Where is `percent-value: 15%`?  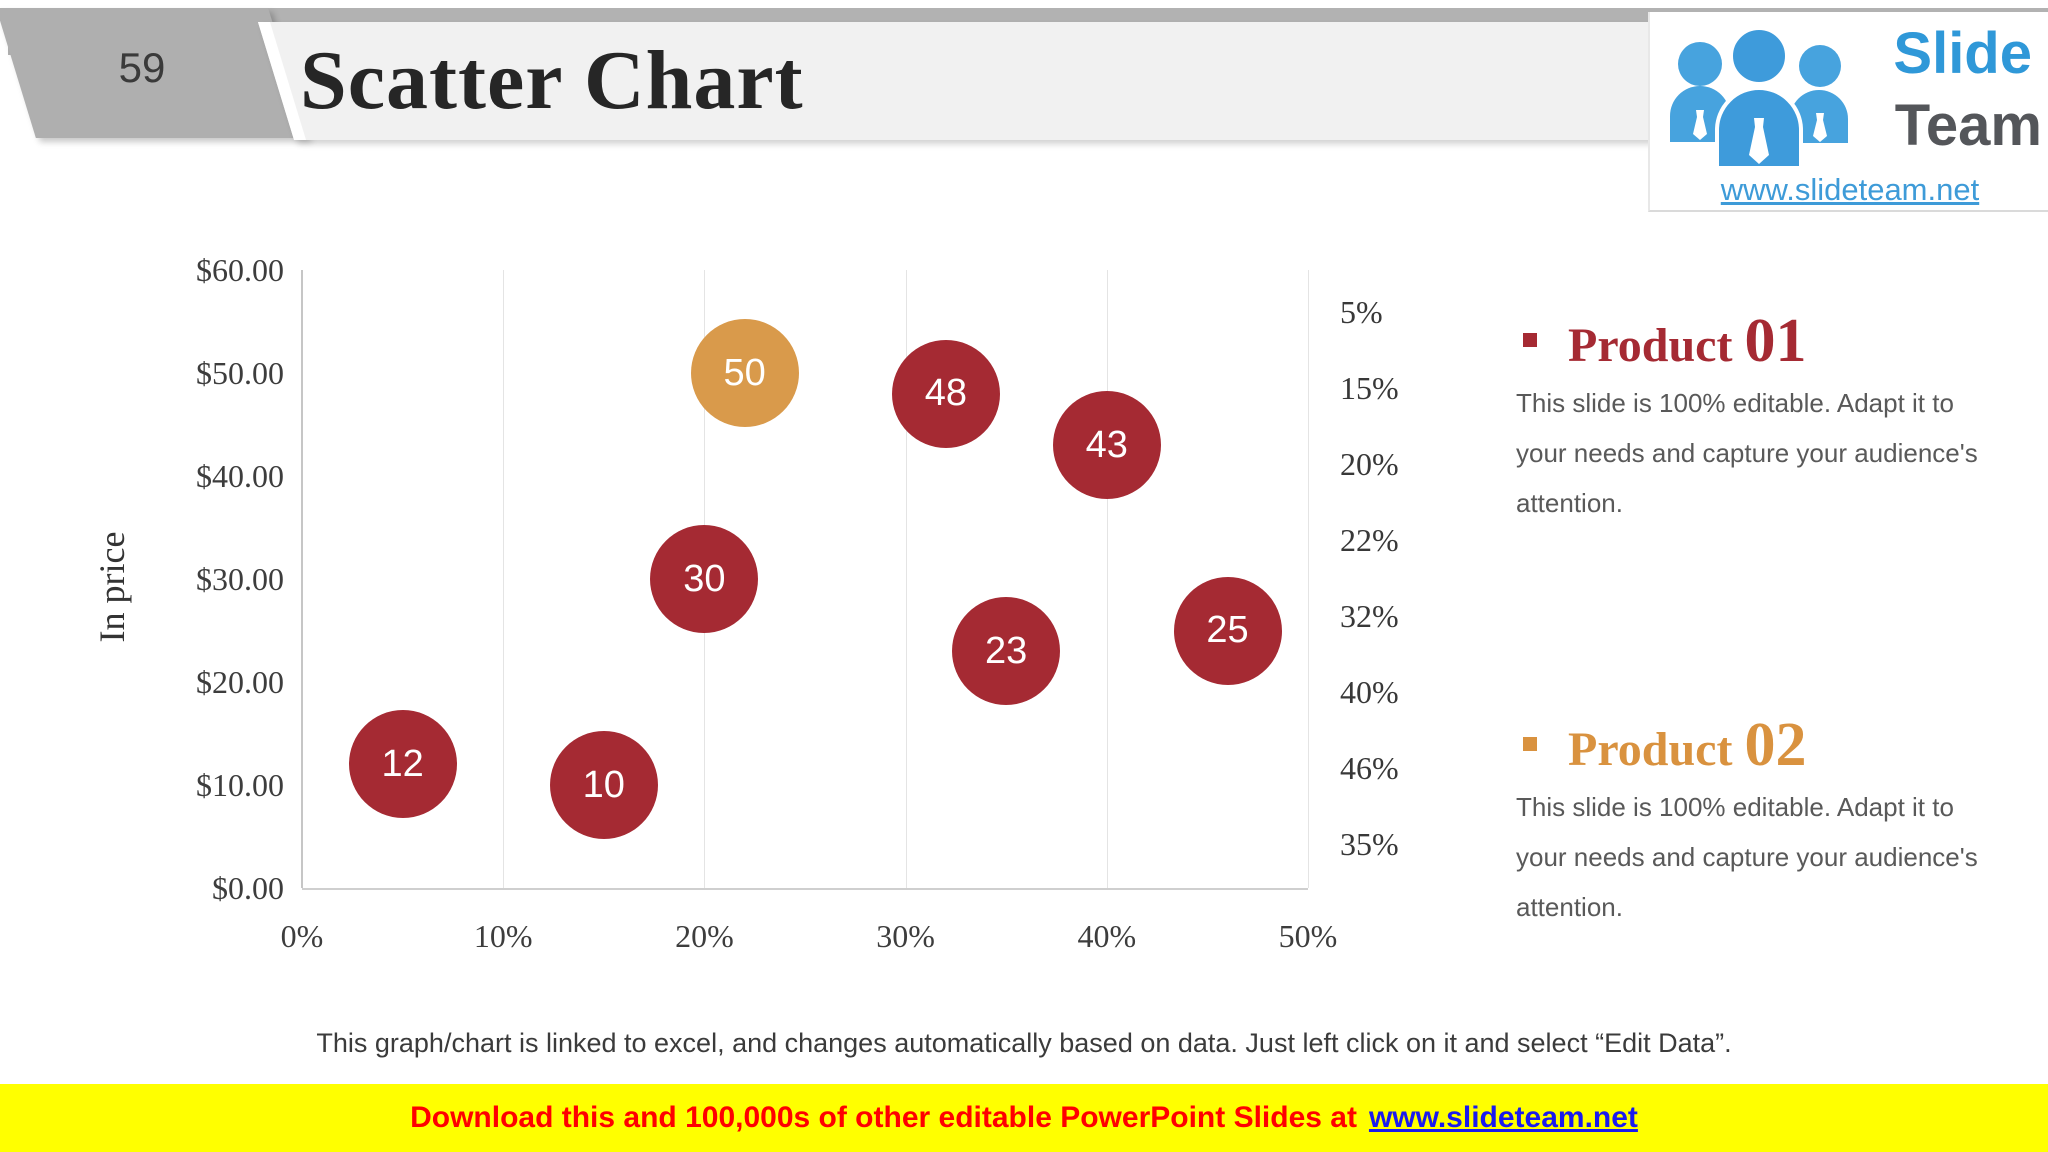
percent-value: 15% is located at coordinates (1369, 388).